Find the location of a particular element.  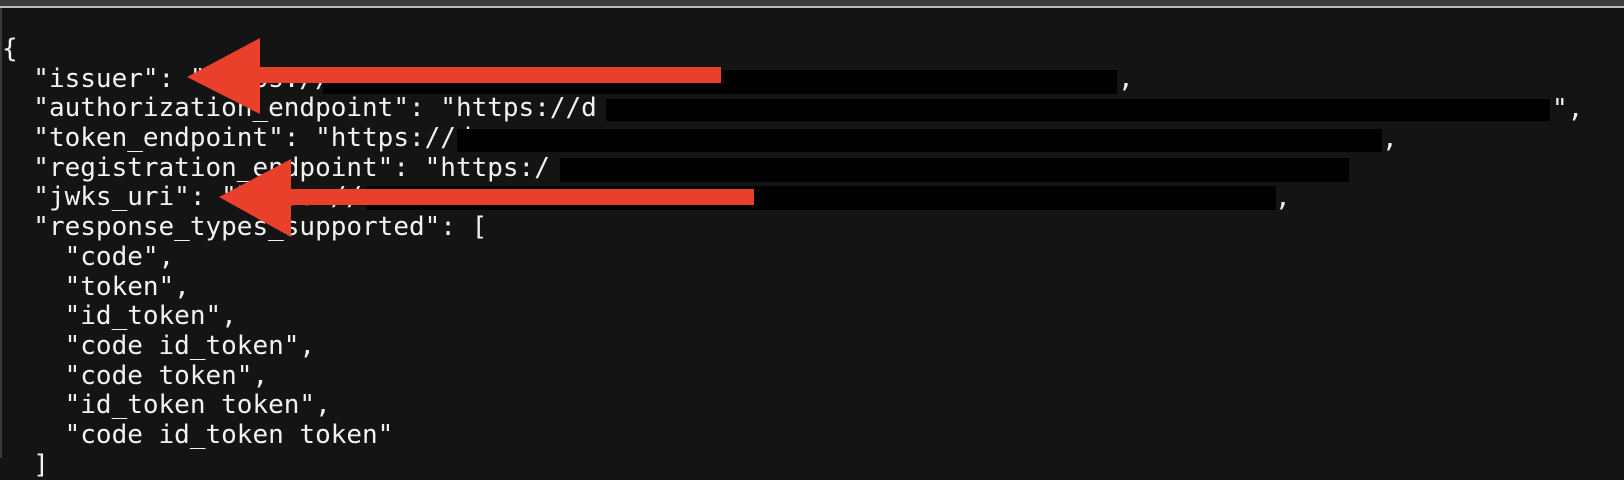

window-title-bar is located at coordinates (812, 3).